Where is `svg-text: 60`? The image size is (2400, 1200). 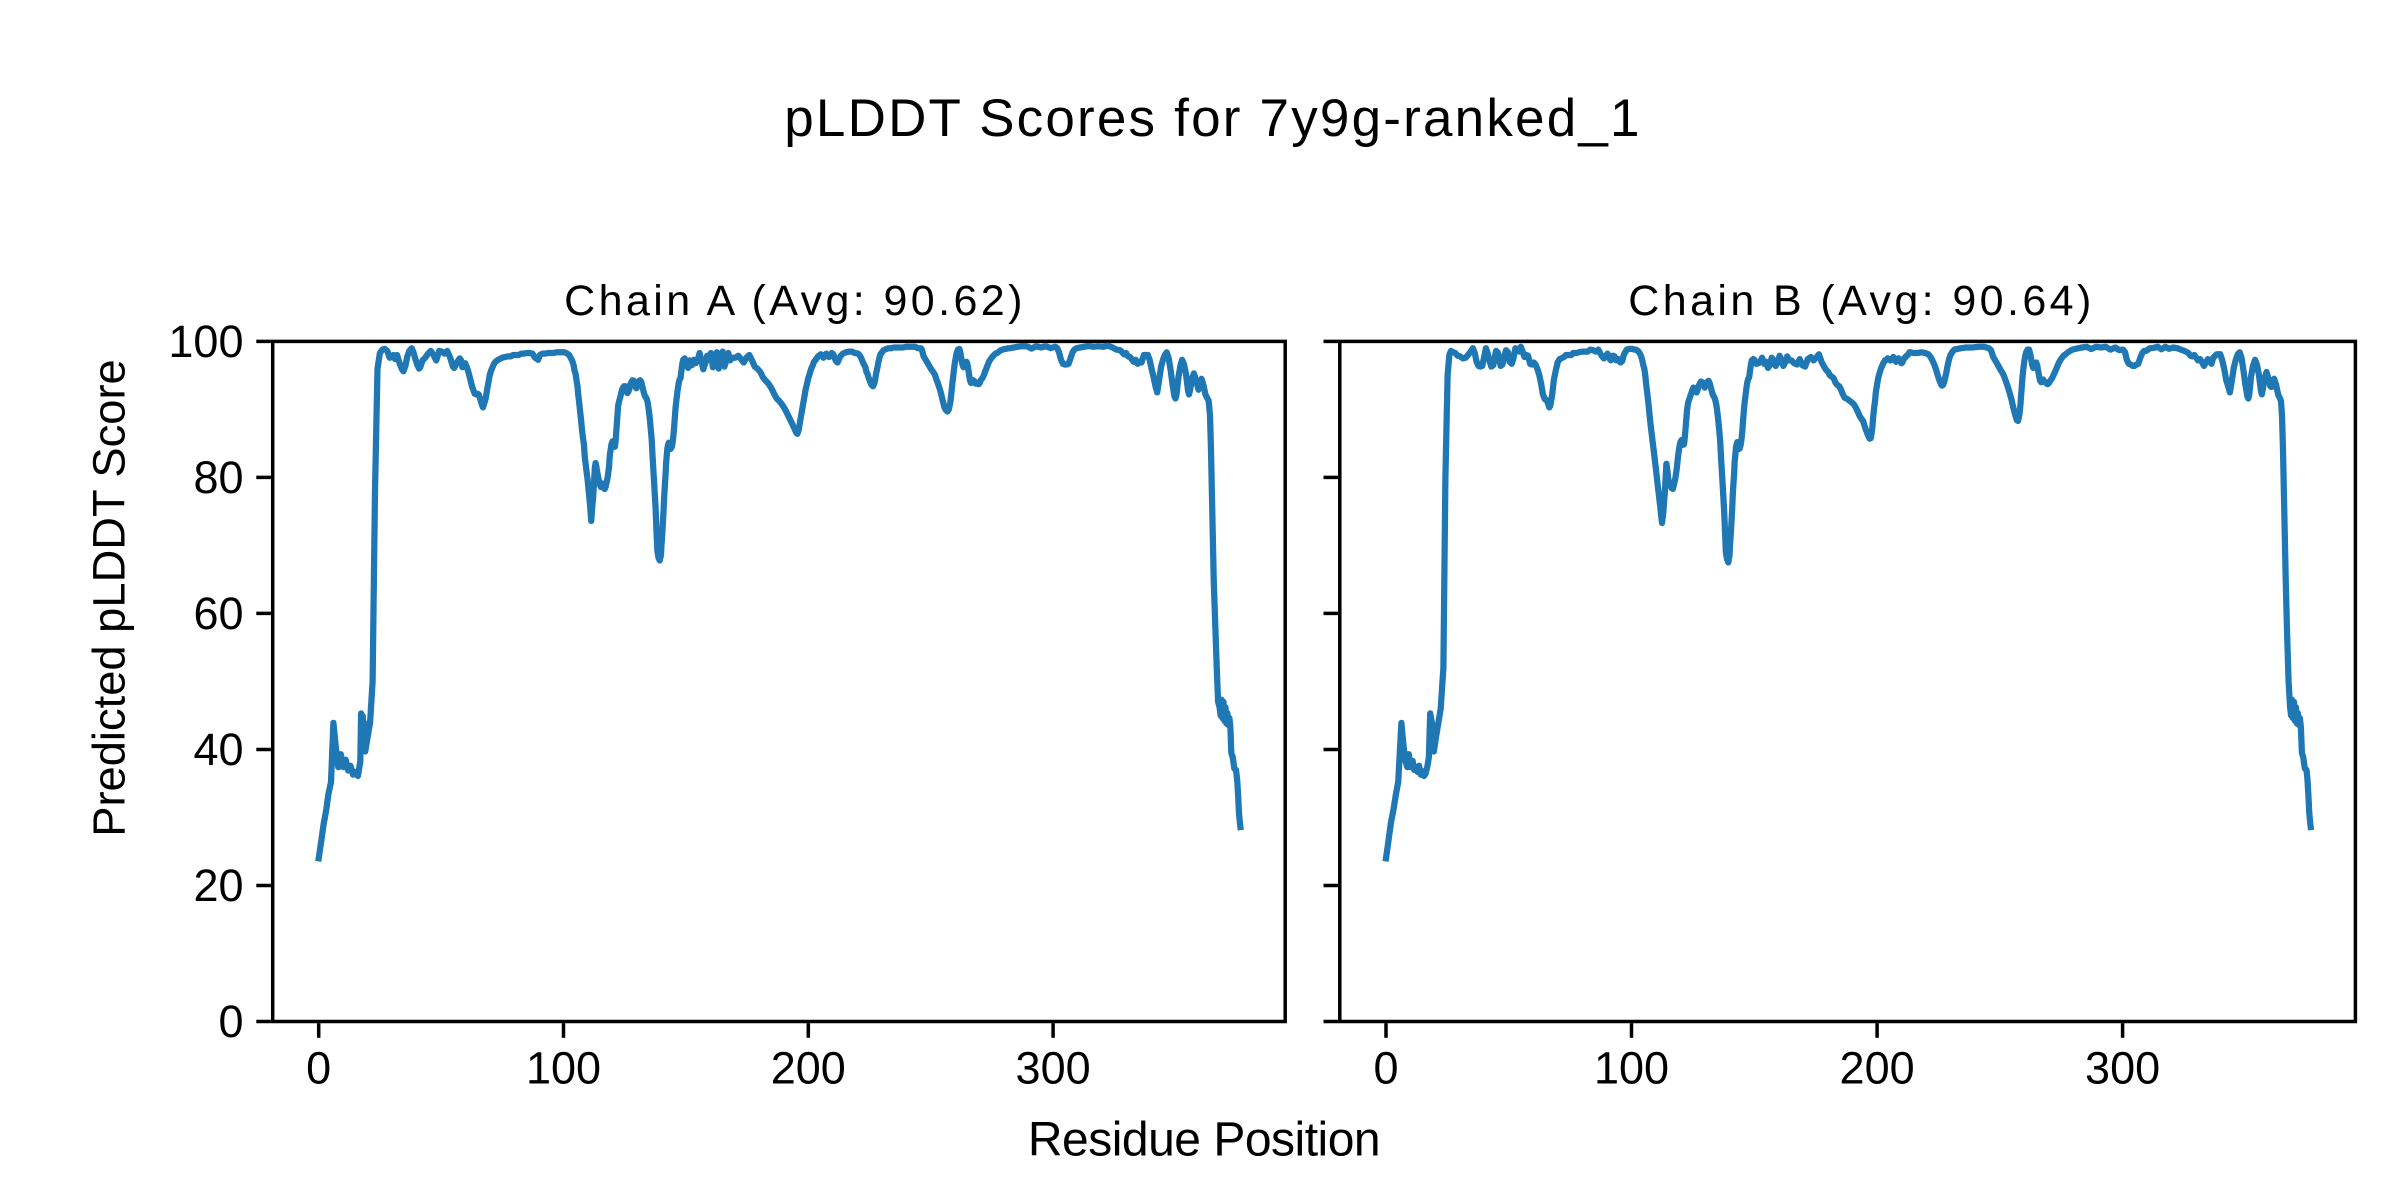
svg-text: 60 is located at coordinates (218, 613).